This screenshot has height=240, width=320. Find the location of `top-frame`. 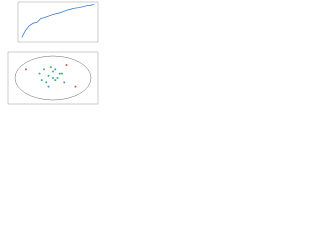

top-frame is located at coordinates (58, 22).